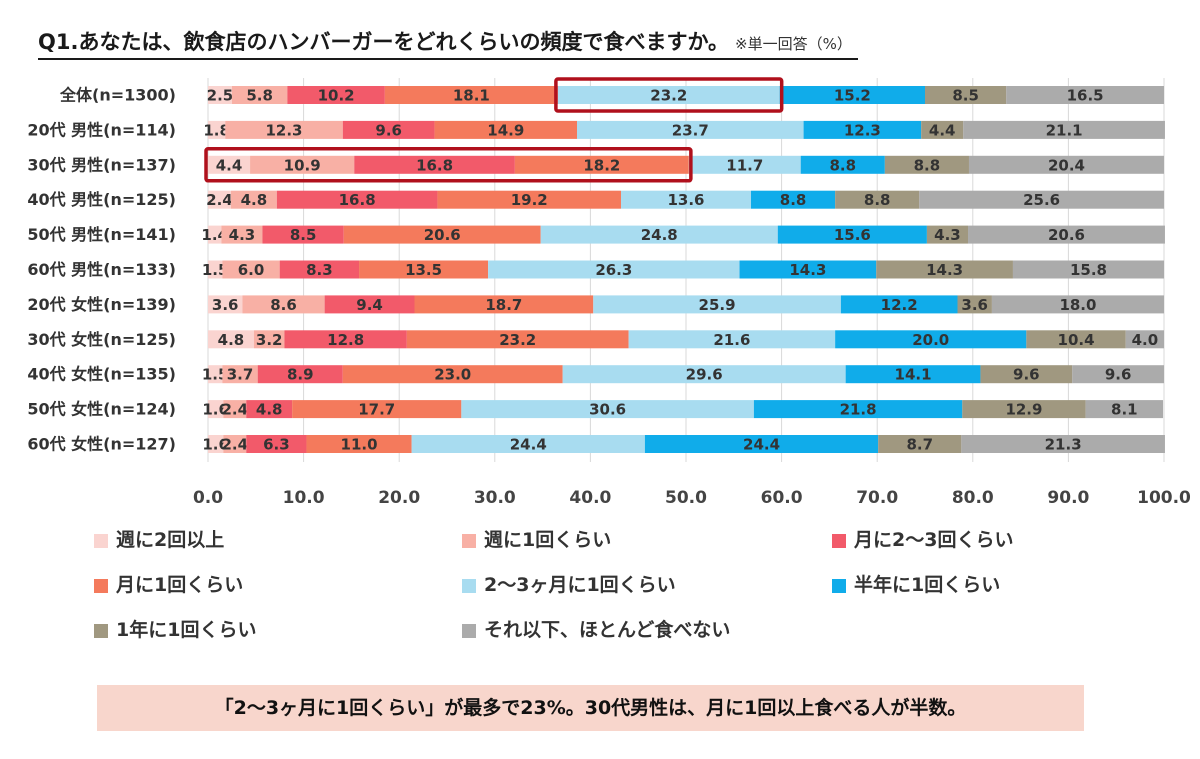  What do you see at coordinates (345, 340) in the screenshot?
I see `data-label: 12.8` at bounding box center [345, 340].